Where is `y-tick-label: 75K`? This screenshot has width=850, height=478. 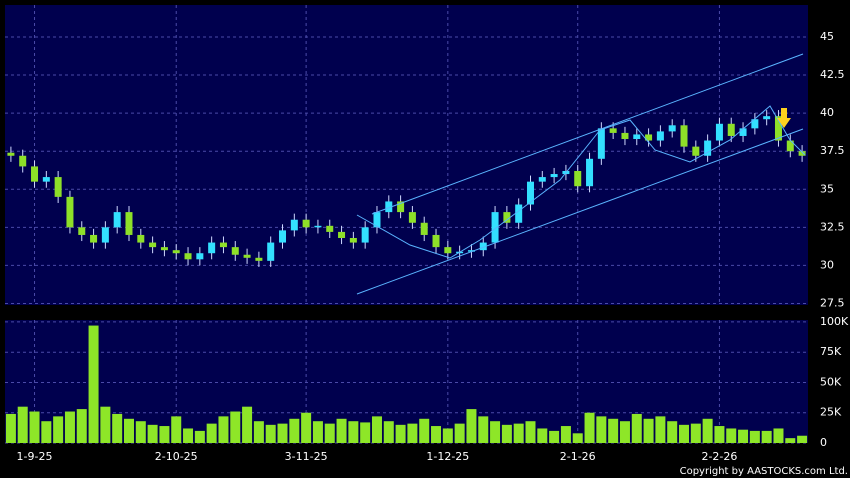 y-tick-label: 75K is located at coordinates (831, 351).